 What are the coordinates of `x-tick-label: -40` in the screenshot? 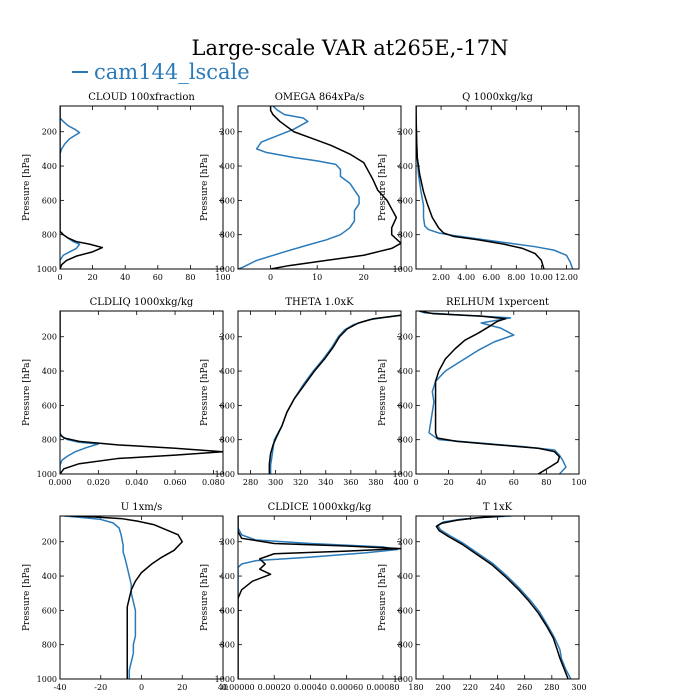 It's located at (60, 687).